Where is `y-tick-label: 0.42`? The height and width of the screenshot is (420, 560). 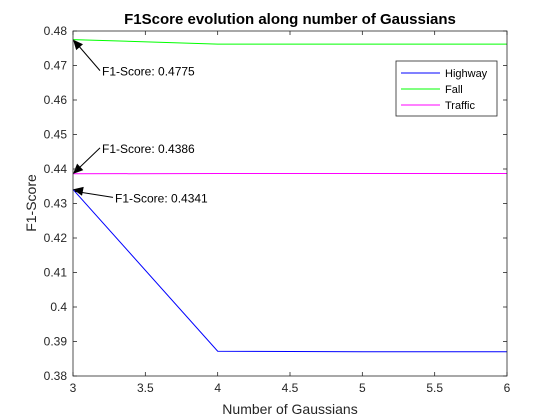 y-tick-label: 0.42 is located at coordinates (56, 238).